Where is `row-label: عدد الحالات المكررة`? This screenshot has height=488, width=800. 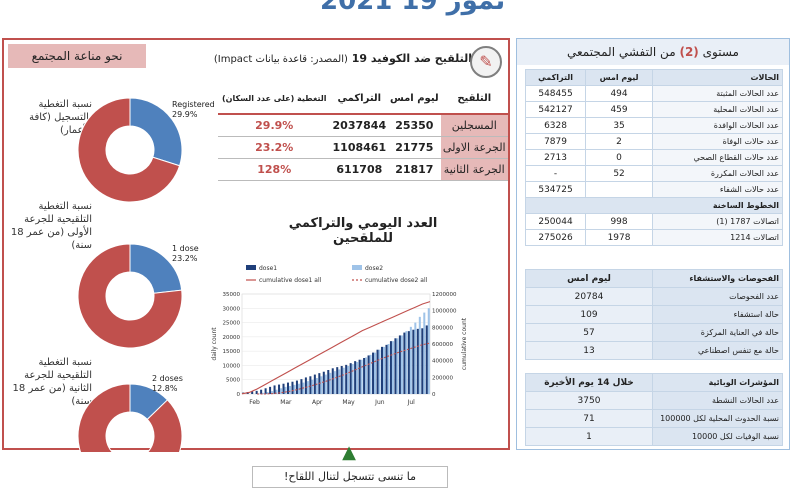
row-label: عدد الحالات المكررة is located at coordinates (717, 173).